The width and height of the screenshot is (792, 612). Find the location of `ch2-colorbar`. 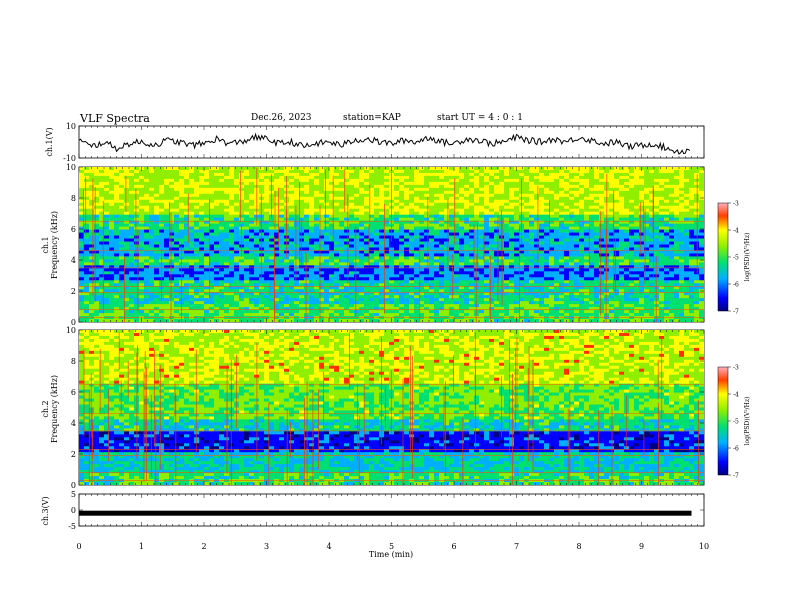

ch2-colorbar is located at coordinates (723, 421).